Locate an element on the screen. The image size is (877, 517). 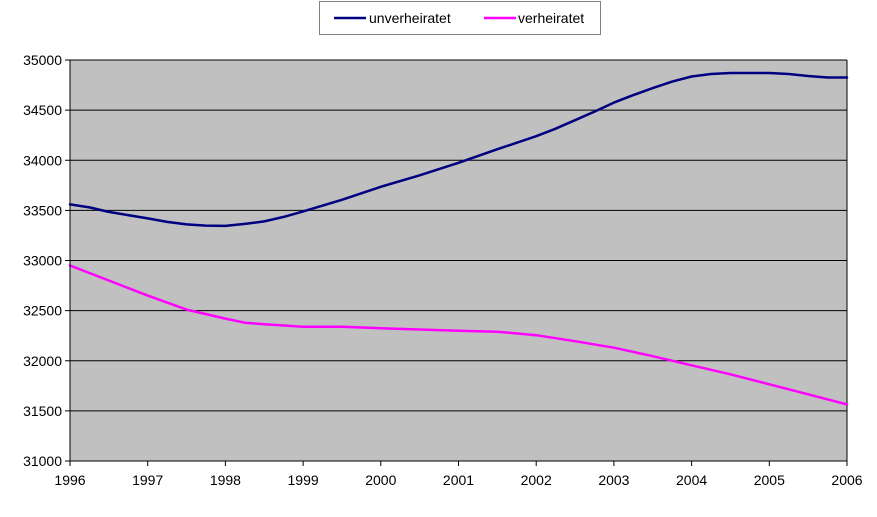
x-tick-label: 2006 is located at coordinates (846, 480).